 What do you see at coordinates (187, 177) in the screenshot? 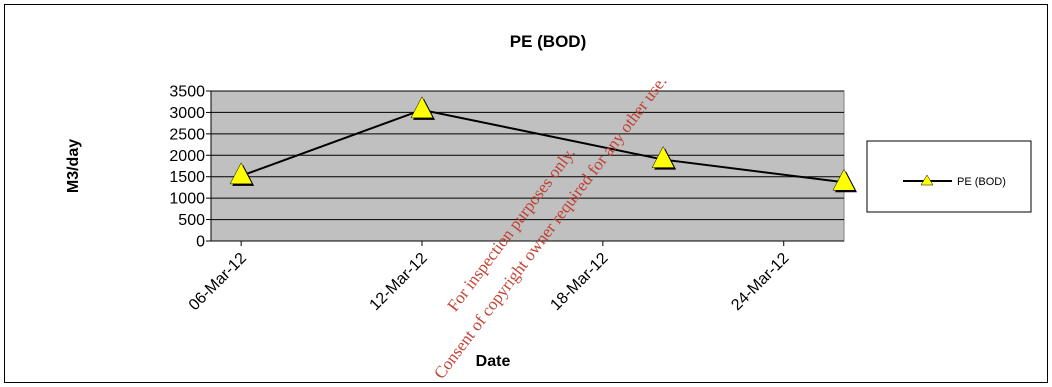
I see `y-tick-label: 1500` at bounding box center [187, 177].